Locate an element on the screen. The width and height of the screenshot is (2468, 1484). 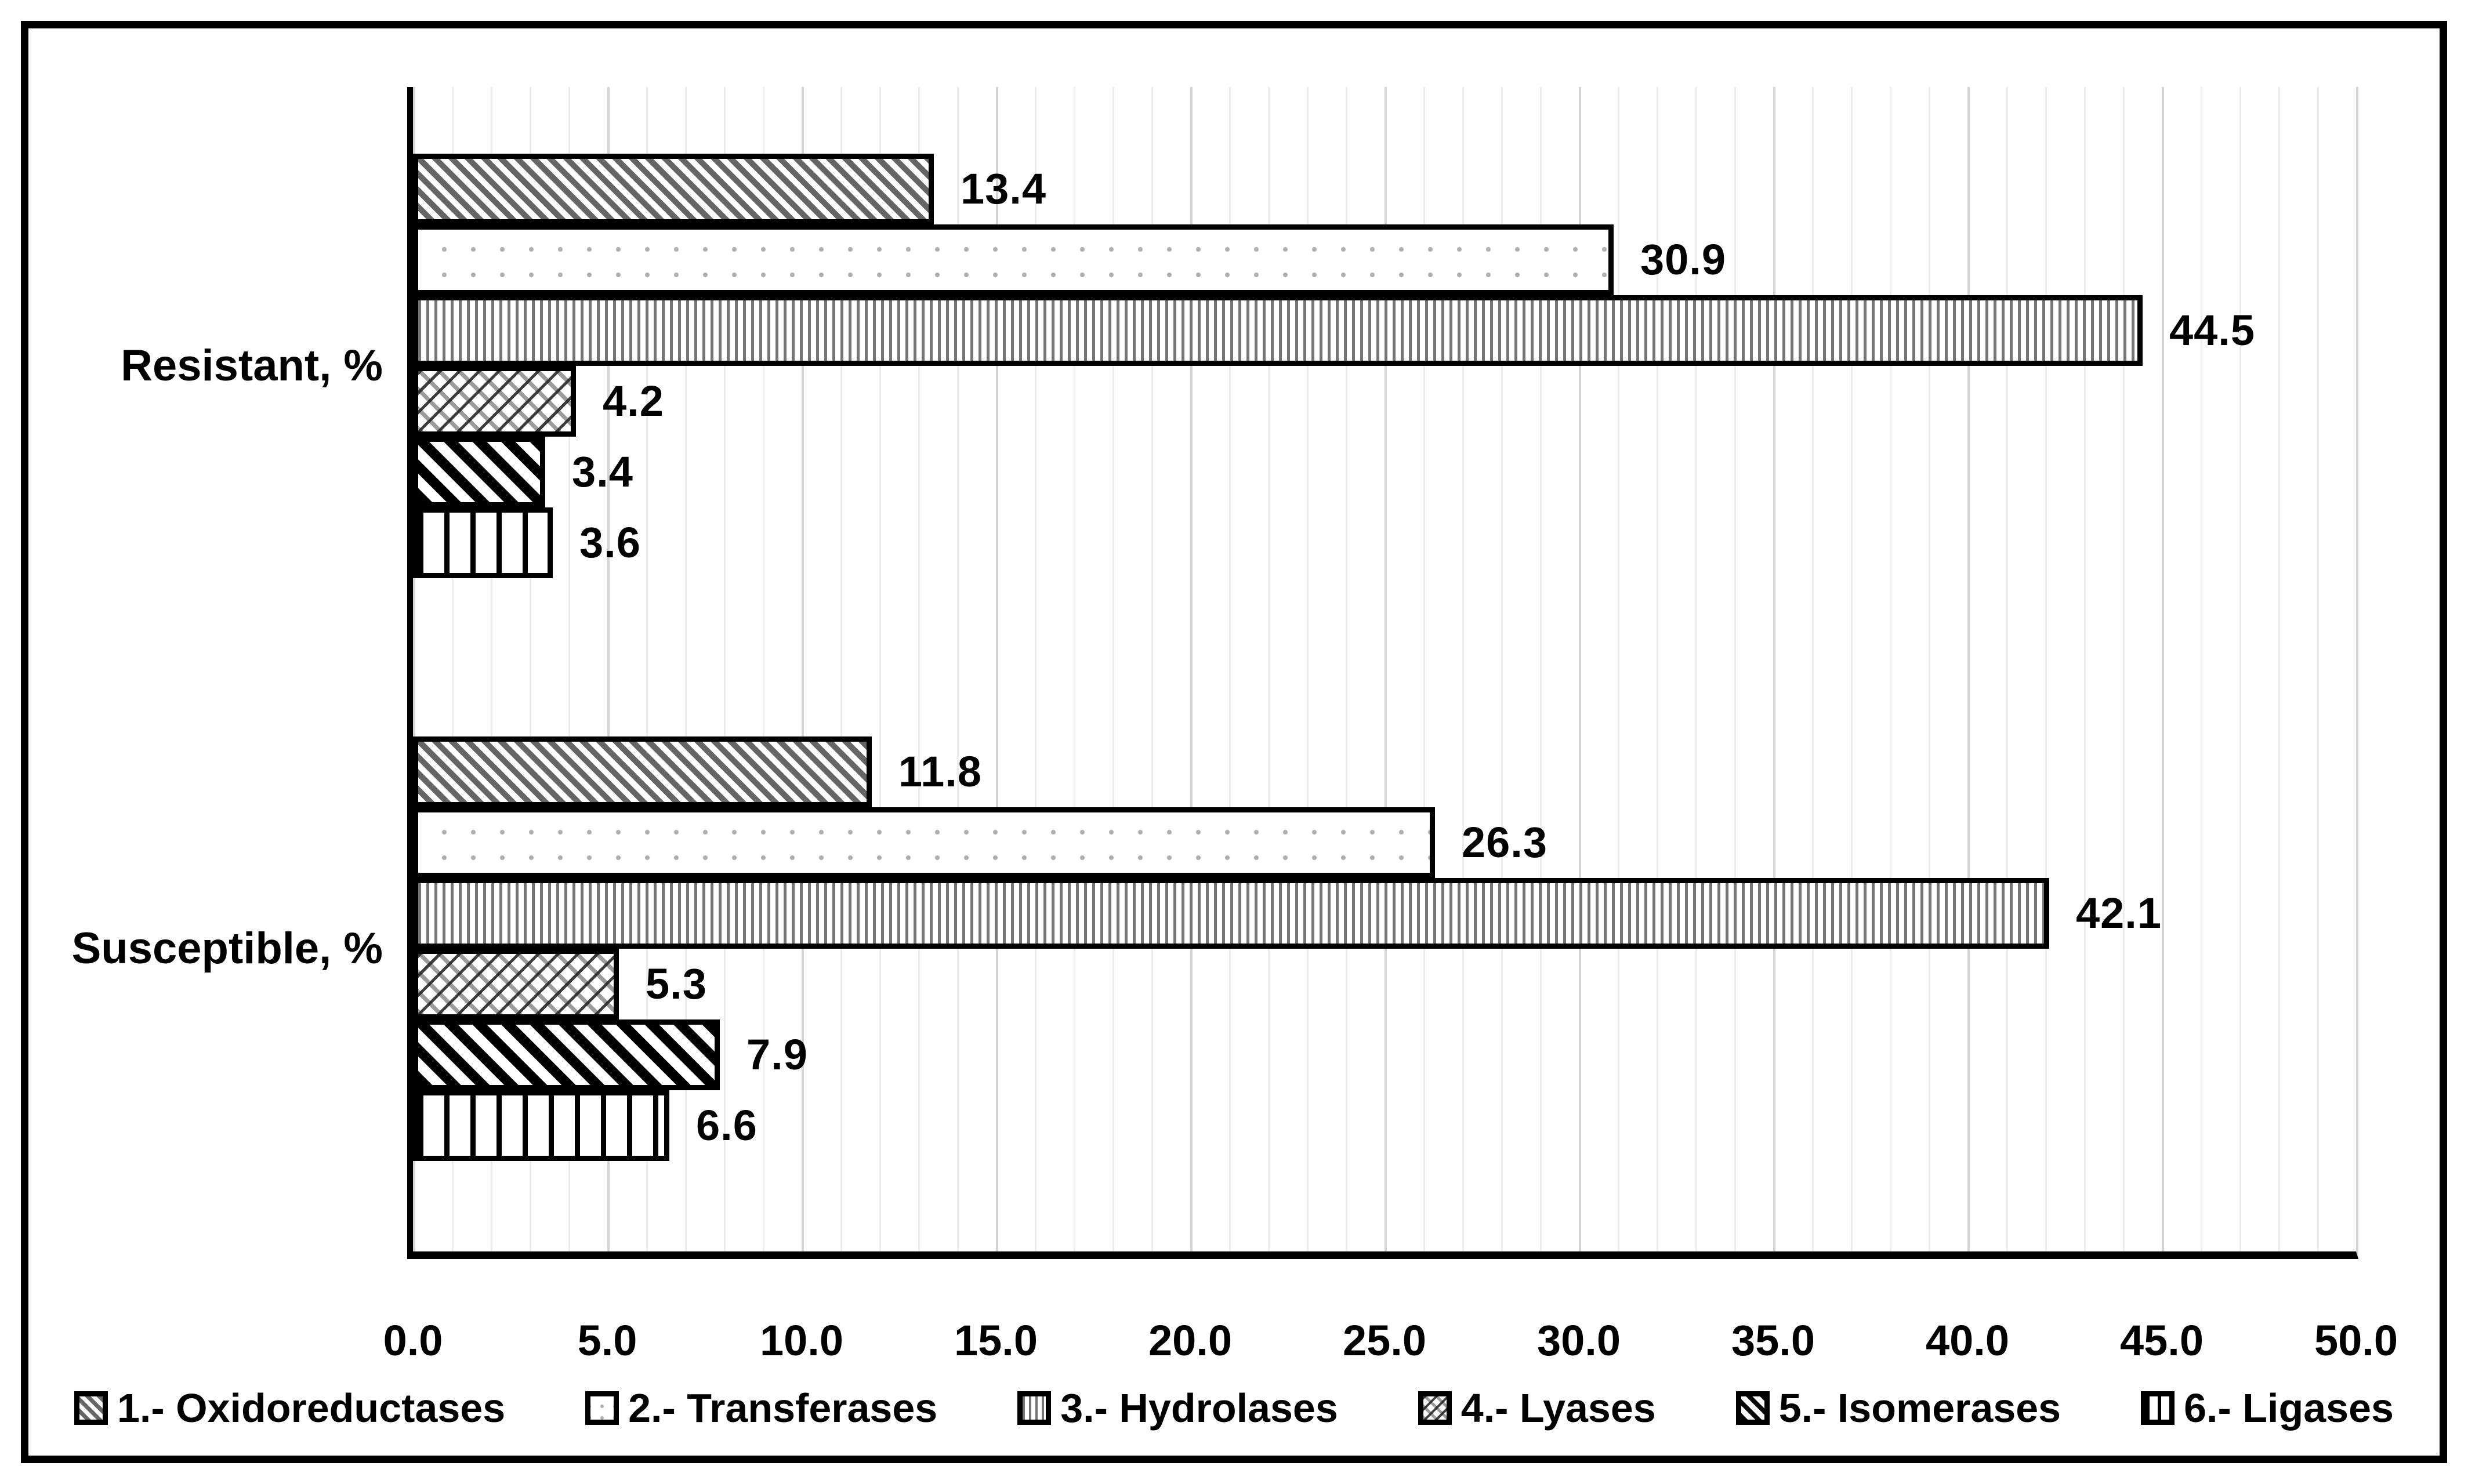
bar-resistant--oxidoreductases is located at coordinates (673, 189).